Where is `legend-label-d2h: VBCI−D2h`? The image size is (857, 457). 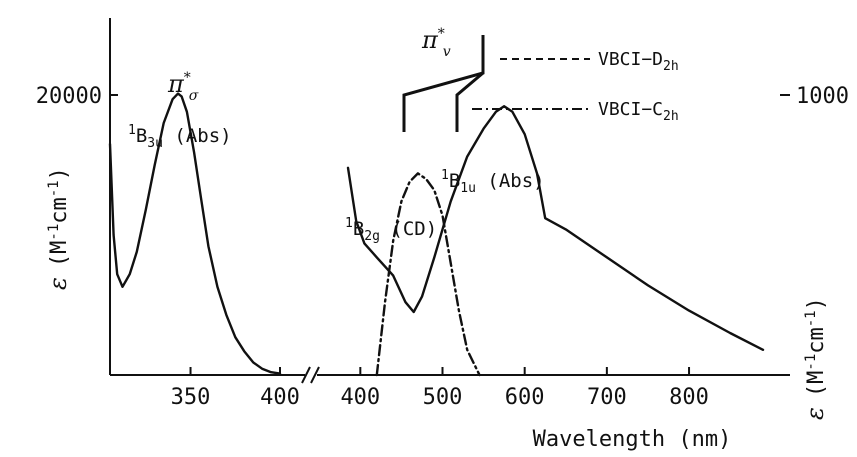 legend-label-d2h: VBCI−D2h is located at coordinates (638, 61).